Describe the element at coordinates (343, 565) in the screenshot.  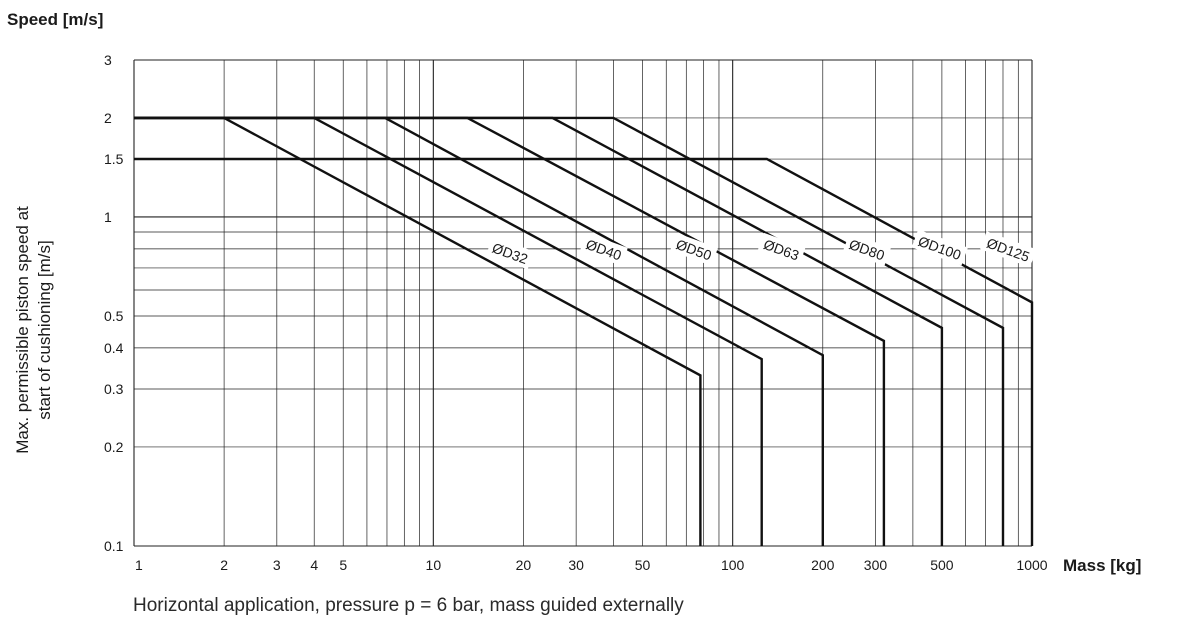
I see `x-tick-label: 5` at that location.